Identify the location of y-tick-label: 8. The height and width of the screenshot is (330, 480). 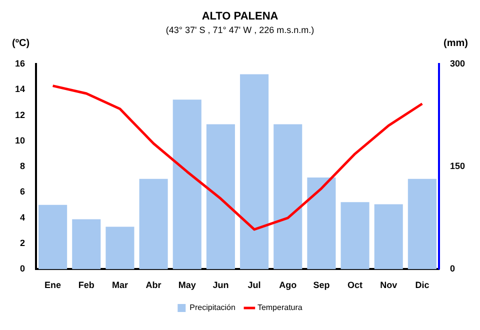
(23, 166).